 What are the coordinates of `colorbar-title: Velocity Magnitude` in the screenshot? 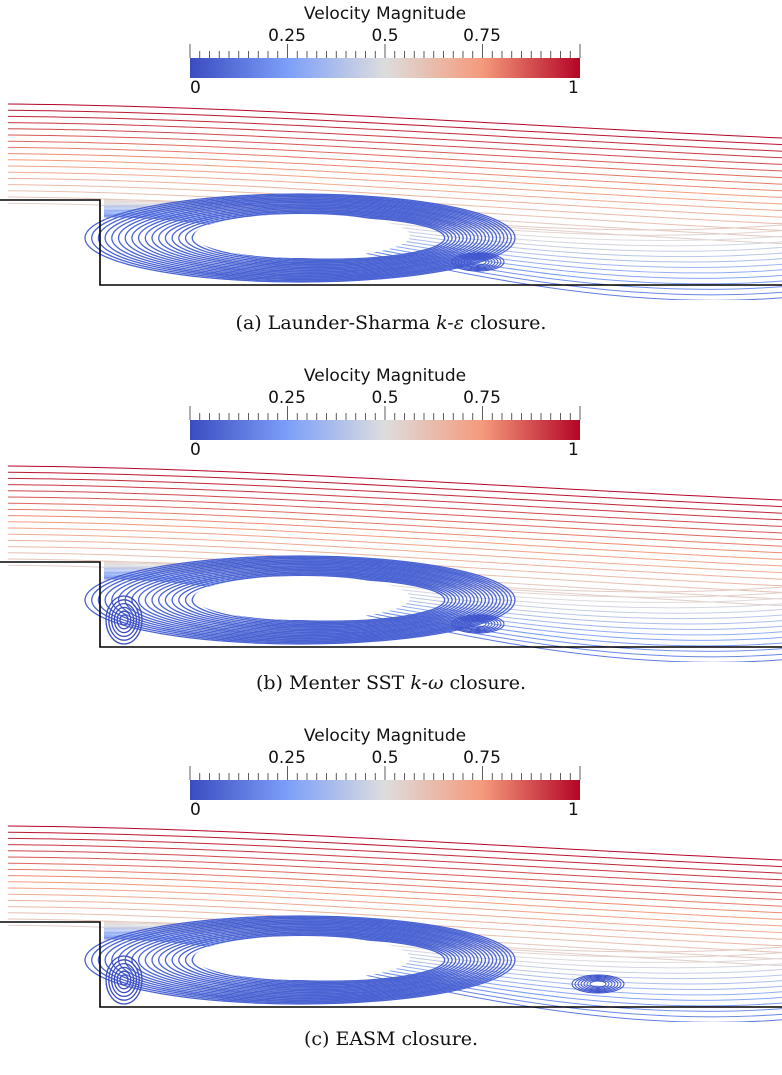 It's located at (385, 376).